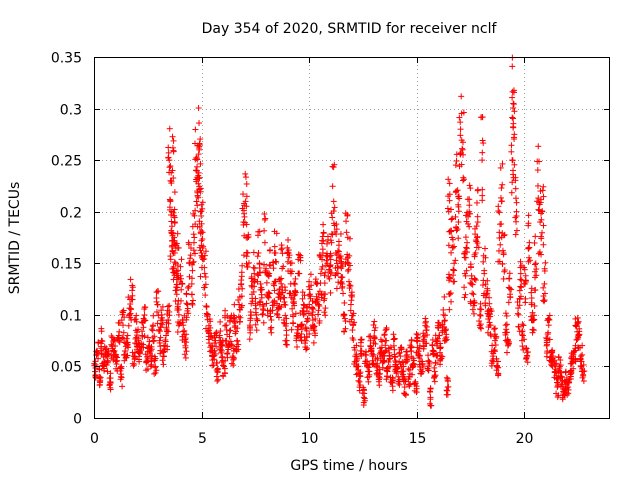 The image size is (640, 480). I want to click on y-tick-label: 0, so click(77, 420).